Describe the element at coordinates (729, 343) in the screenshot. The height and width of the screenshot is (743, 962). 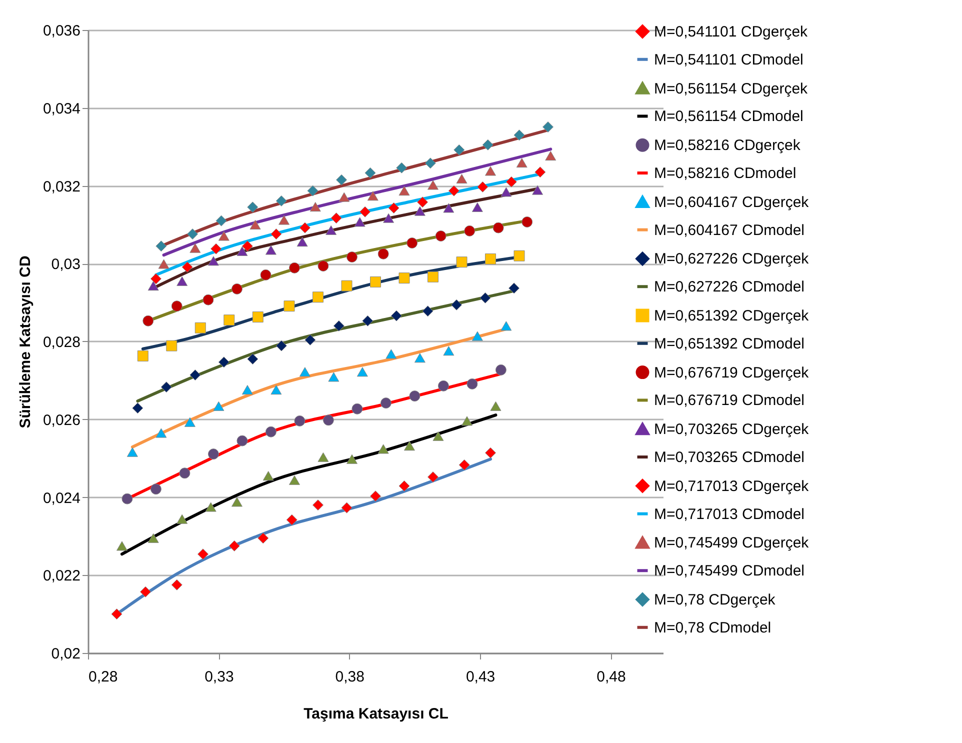
I see `legend-label: M=0,651392 CDmodel` at that location.